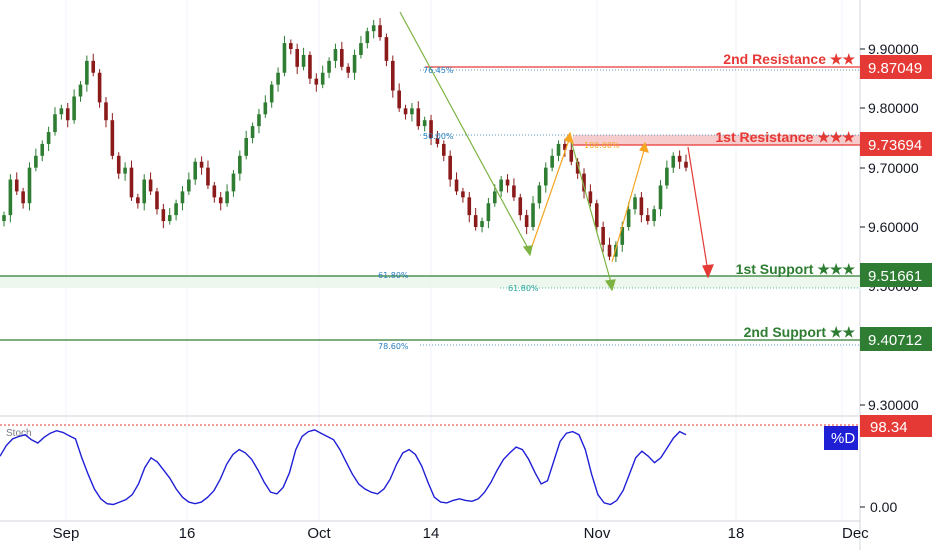  I want to click on stoch-zero-tick: 0.00, so click(883, 507).